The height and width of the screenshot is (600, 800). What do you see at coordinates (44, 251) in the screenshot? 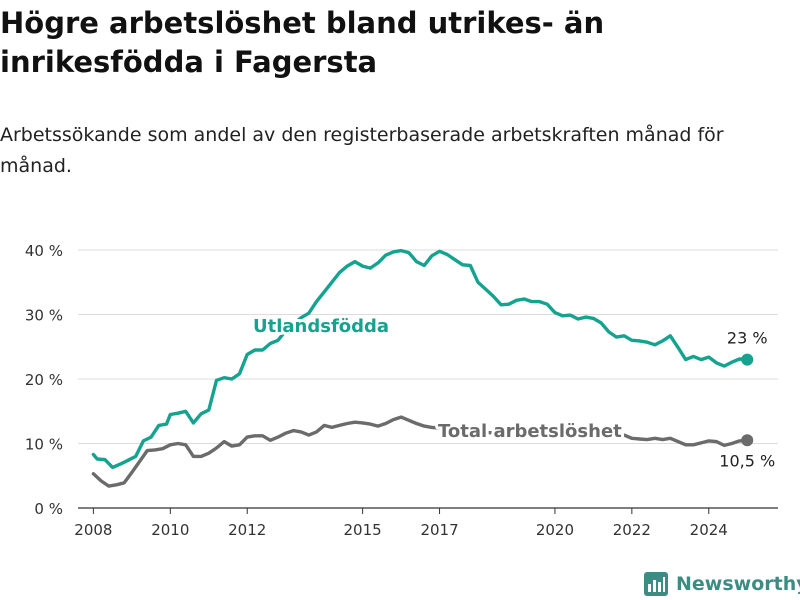
I see `y-tick-label: 40 %` at bounding box center [44, 251].